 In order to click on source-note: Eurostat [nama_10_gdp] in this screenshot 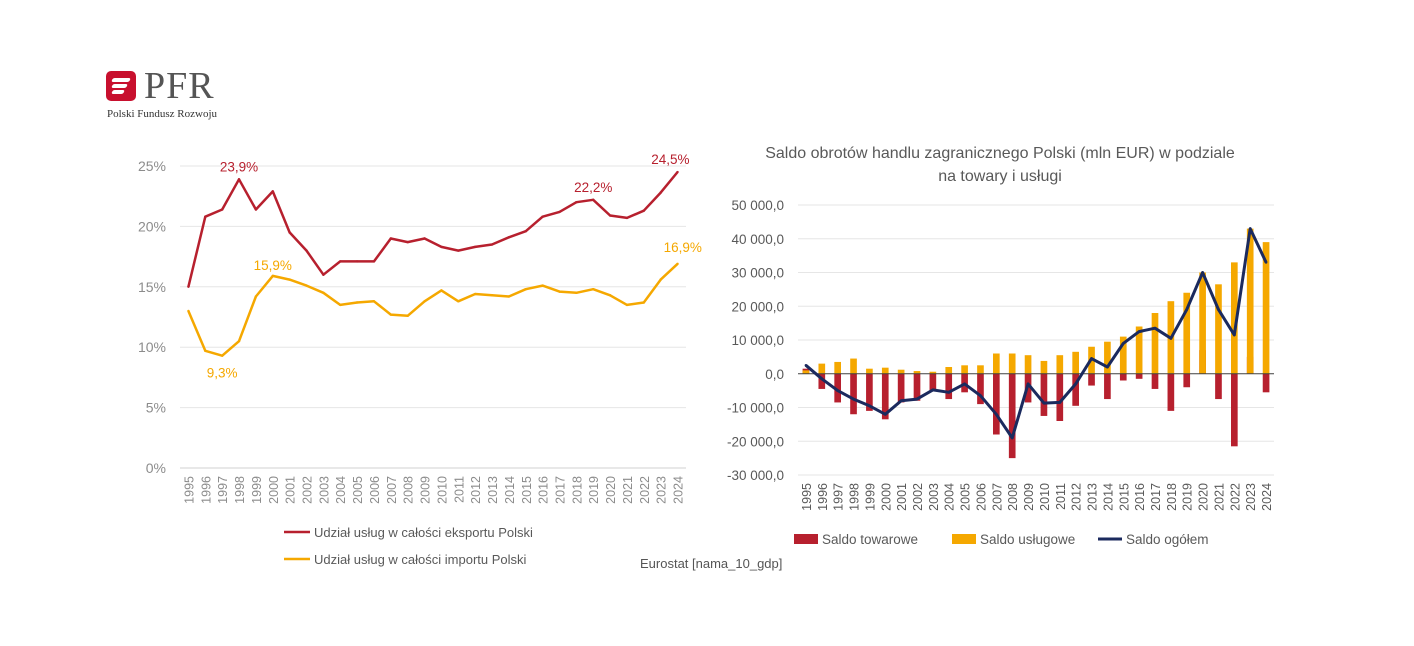, I will do `click(711, 563)`.